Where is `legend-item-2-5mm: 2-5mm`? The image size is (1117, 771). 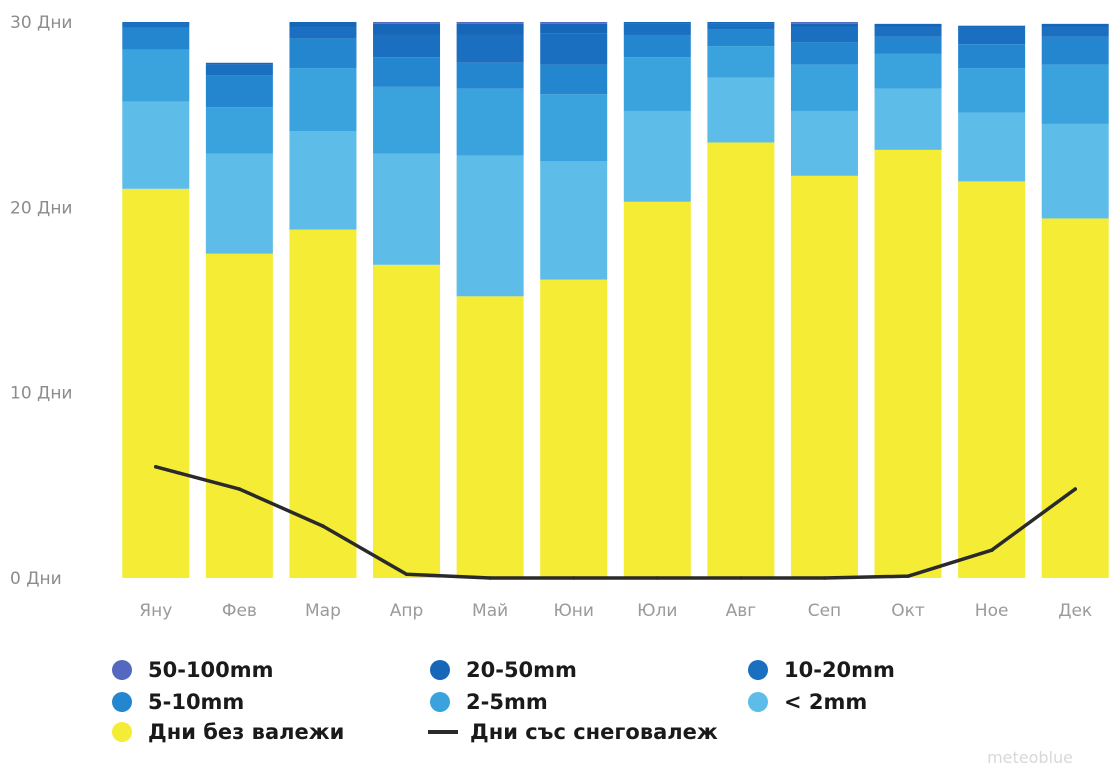 legend-item-2-5mm: 2-5mm is located at coordinates (489, 702).